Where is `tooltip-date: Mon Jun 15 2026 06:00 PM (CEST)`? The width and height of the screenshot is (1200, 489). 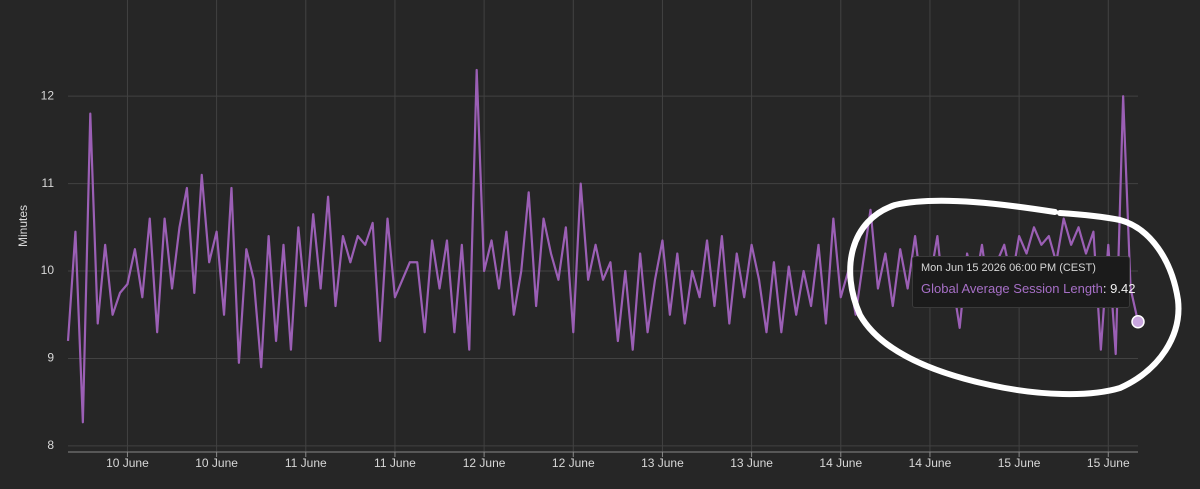 tooltip-date: Mon Jun 15 2026 06:00 PM (CEST) is located at coordinates (1008, 268).